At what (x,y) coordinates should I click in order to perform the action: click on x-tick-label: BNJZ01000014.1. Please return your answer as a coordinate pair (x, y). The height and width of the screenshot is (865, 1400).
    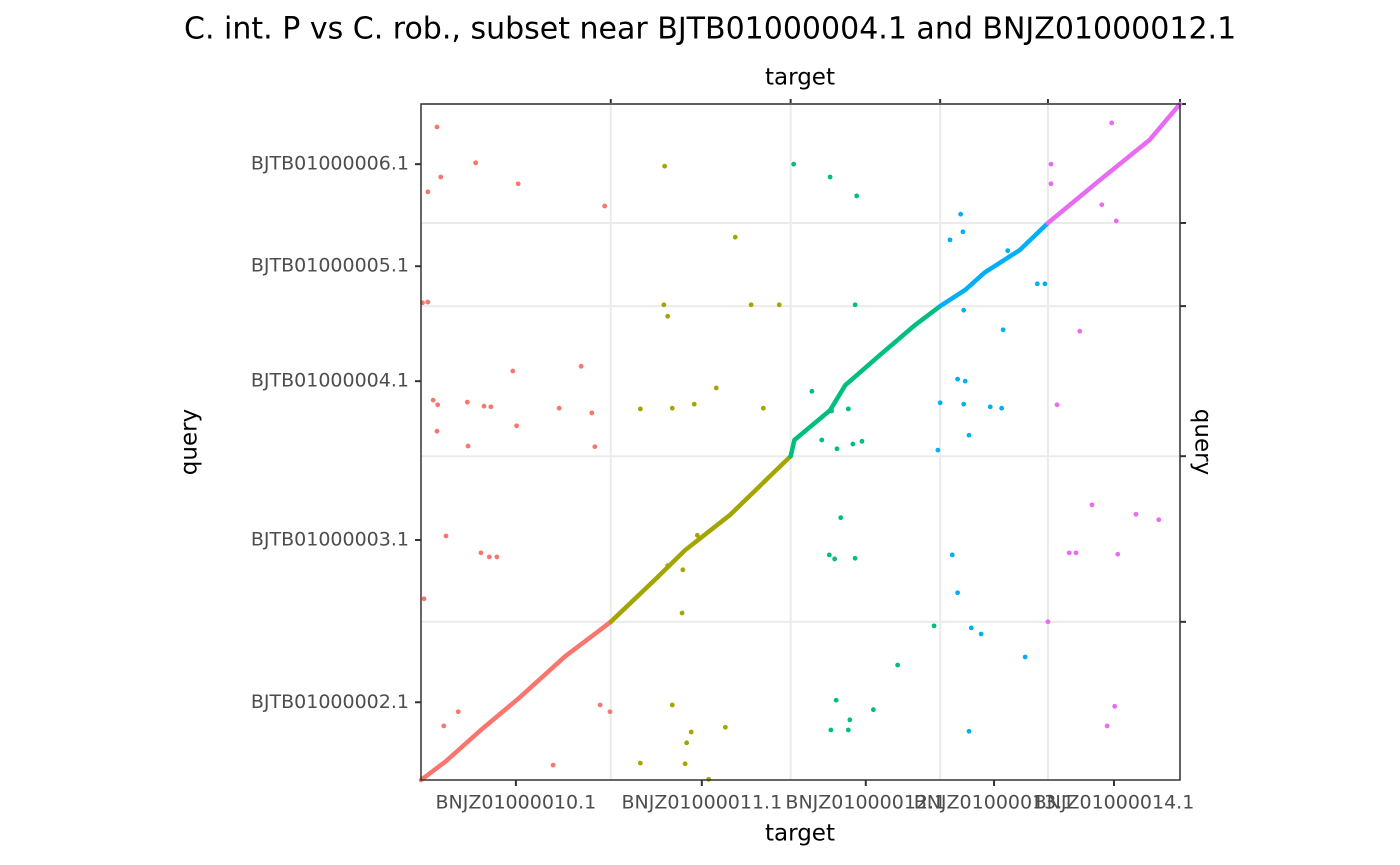
    Looking at the image, I should click on (1114, 803).